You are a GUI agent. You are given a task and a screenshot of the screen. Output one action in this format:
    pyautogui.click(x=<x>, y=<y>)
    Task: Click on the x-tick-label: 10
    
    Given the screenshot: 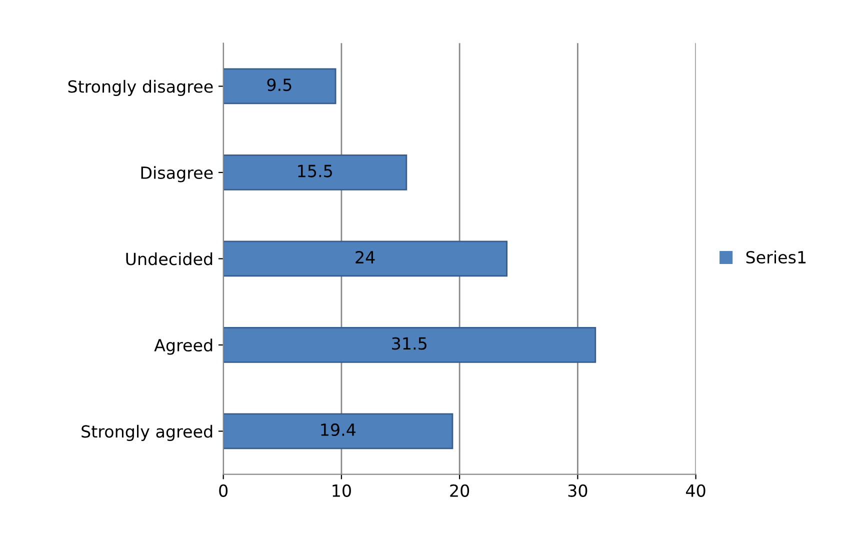 What is the action you would take?
    pyautogui.click(x=341, y=490)
    